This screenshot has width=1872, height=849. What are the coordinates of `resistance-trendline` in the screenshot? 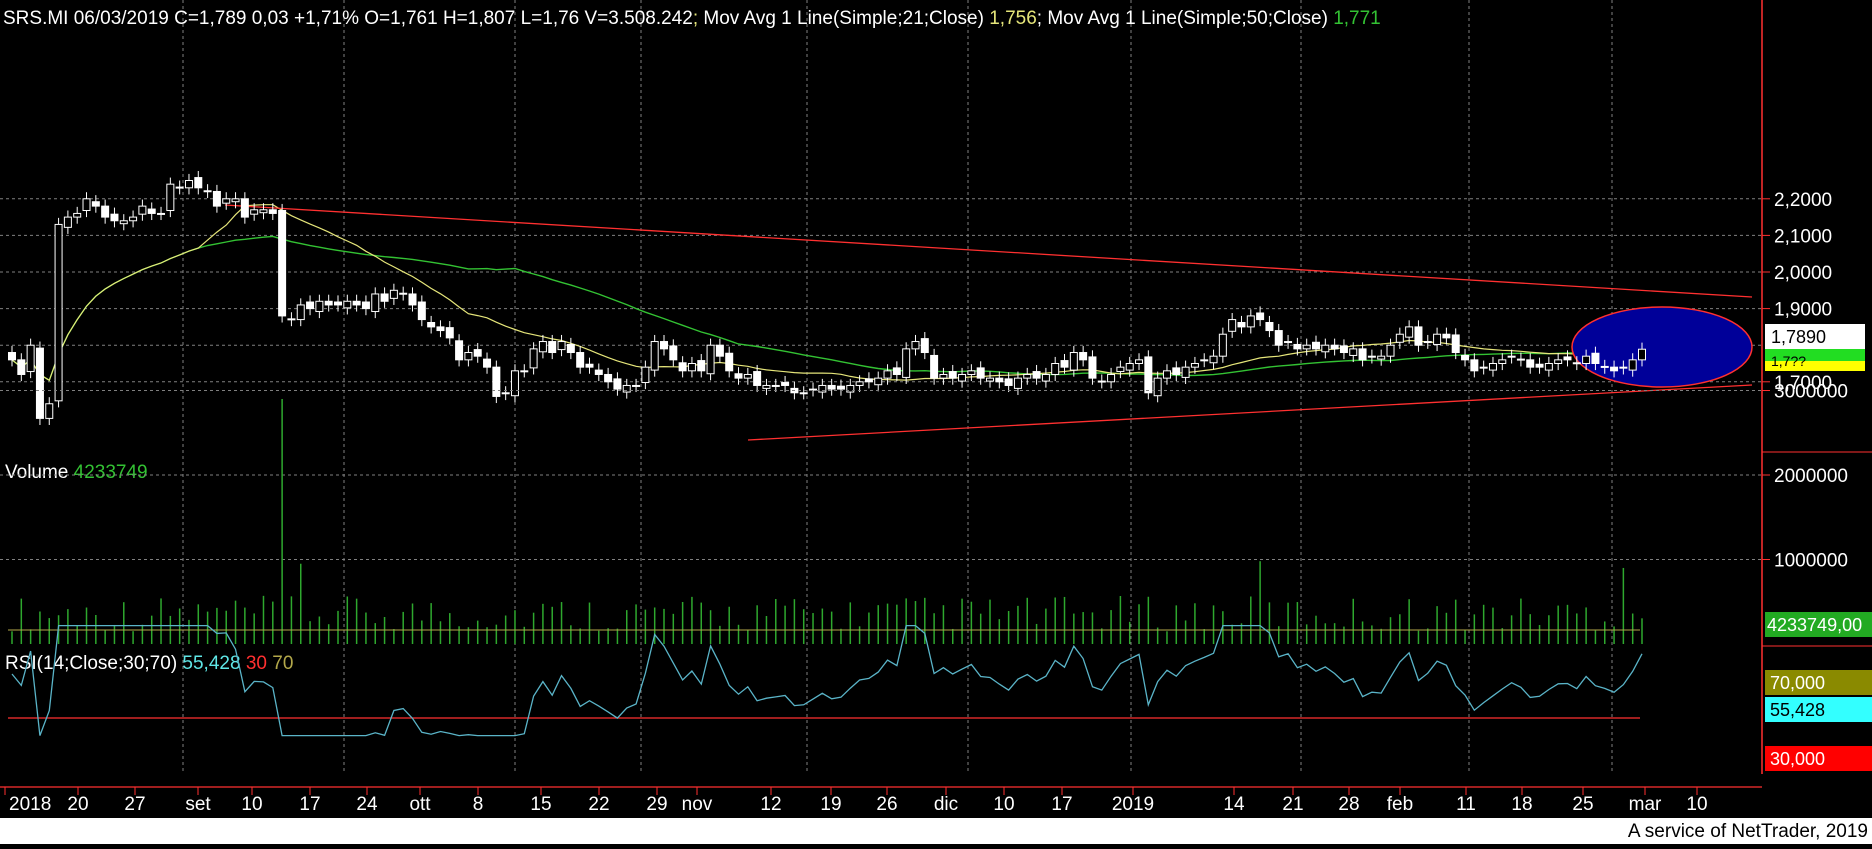 It's located at (988, 251).